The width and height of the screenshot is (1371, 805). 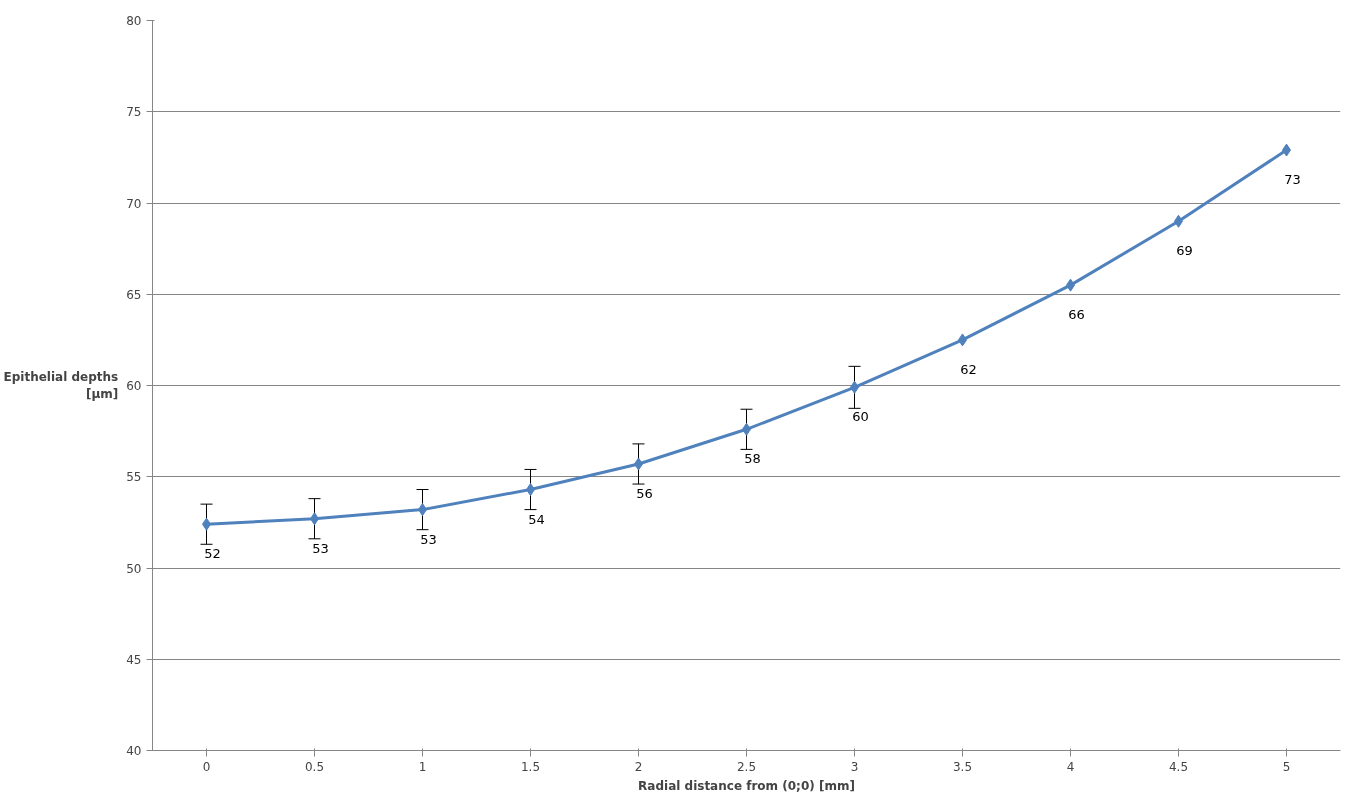 What do you see at coordinates (1292, 180) in the screenshot?
I see `data-label: 73` at bounding box center [1292, 180].